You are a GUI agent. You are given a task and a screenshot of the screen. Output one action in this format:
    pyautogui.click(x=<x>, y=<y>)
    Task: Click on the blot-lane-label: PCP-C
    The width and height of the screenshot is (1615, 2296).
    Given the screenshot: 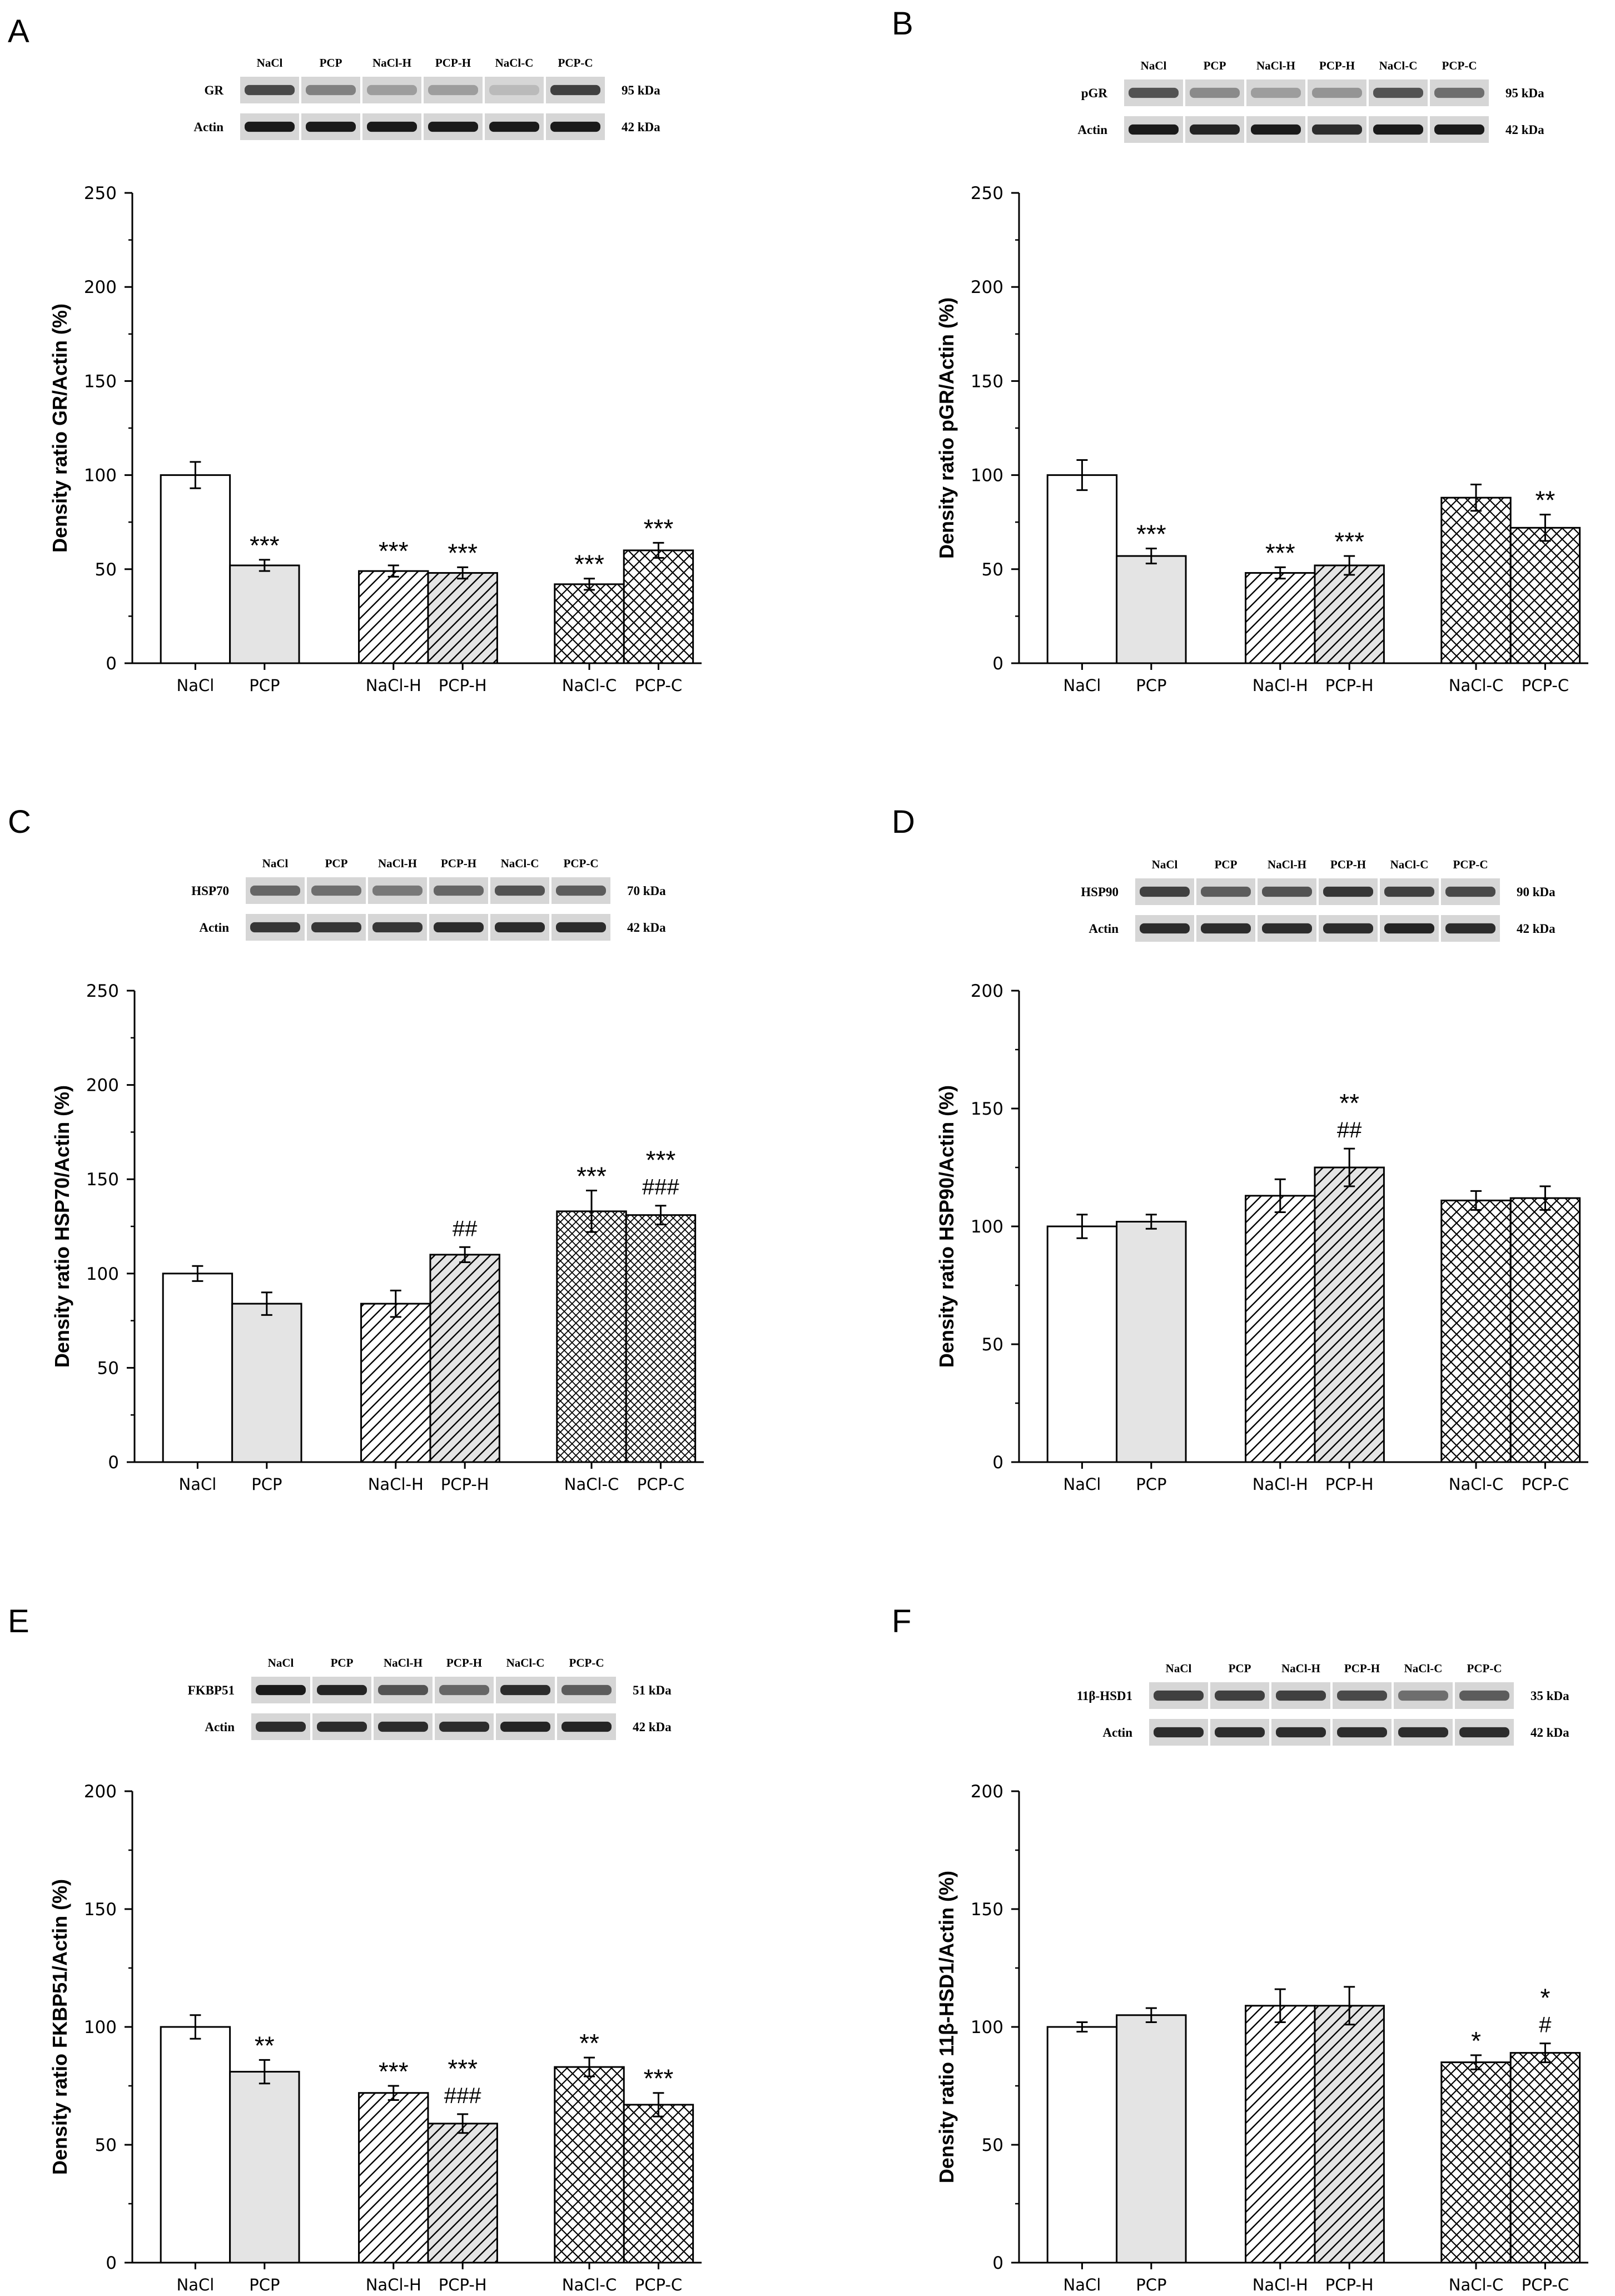 What is the action you would take?
    pyautogui.click(x=1484, y=1668)
    